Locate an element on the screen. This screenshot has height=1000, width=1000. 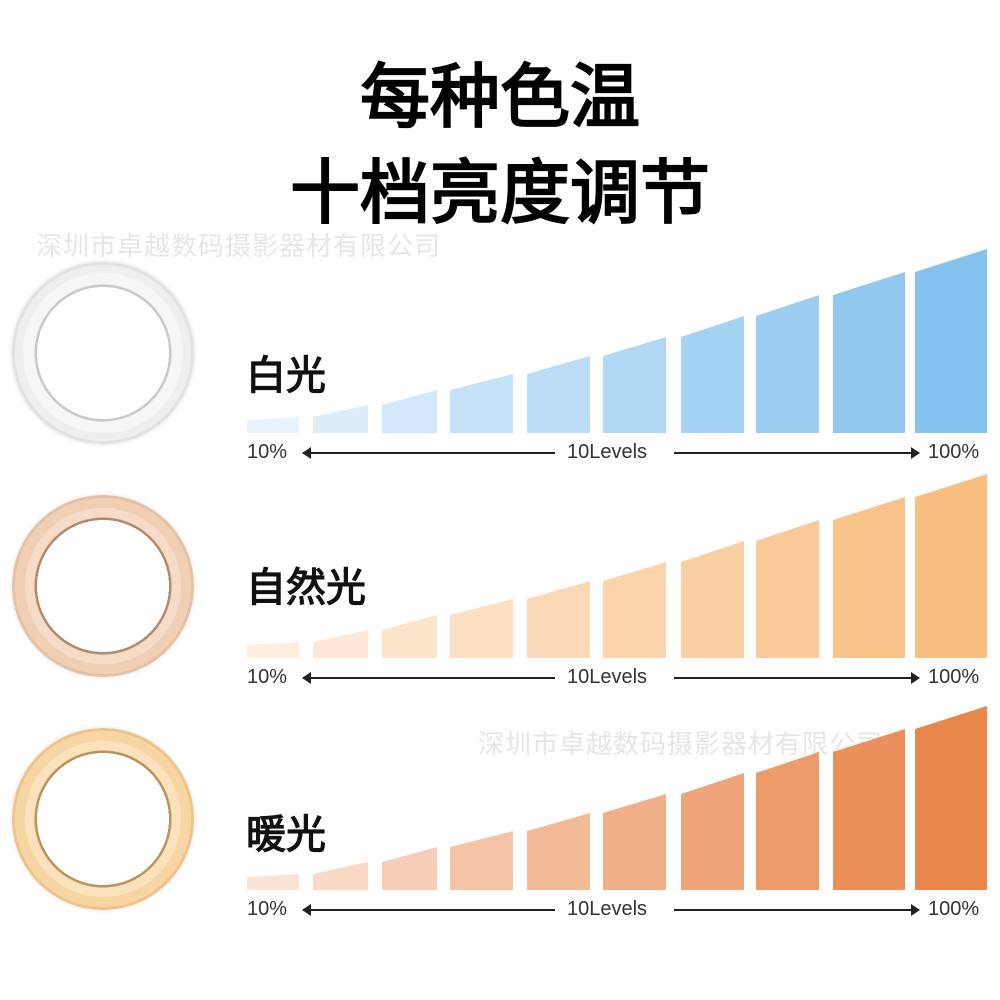
arrow-right-warm is located at coordinates (797, 910).